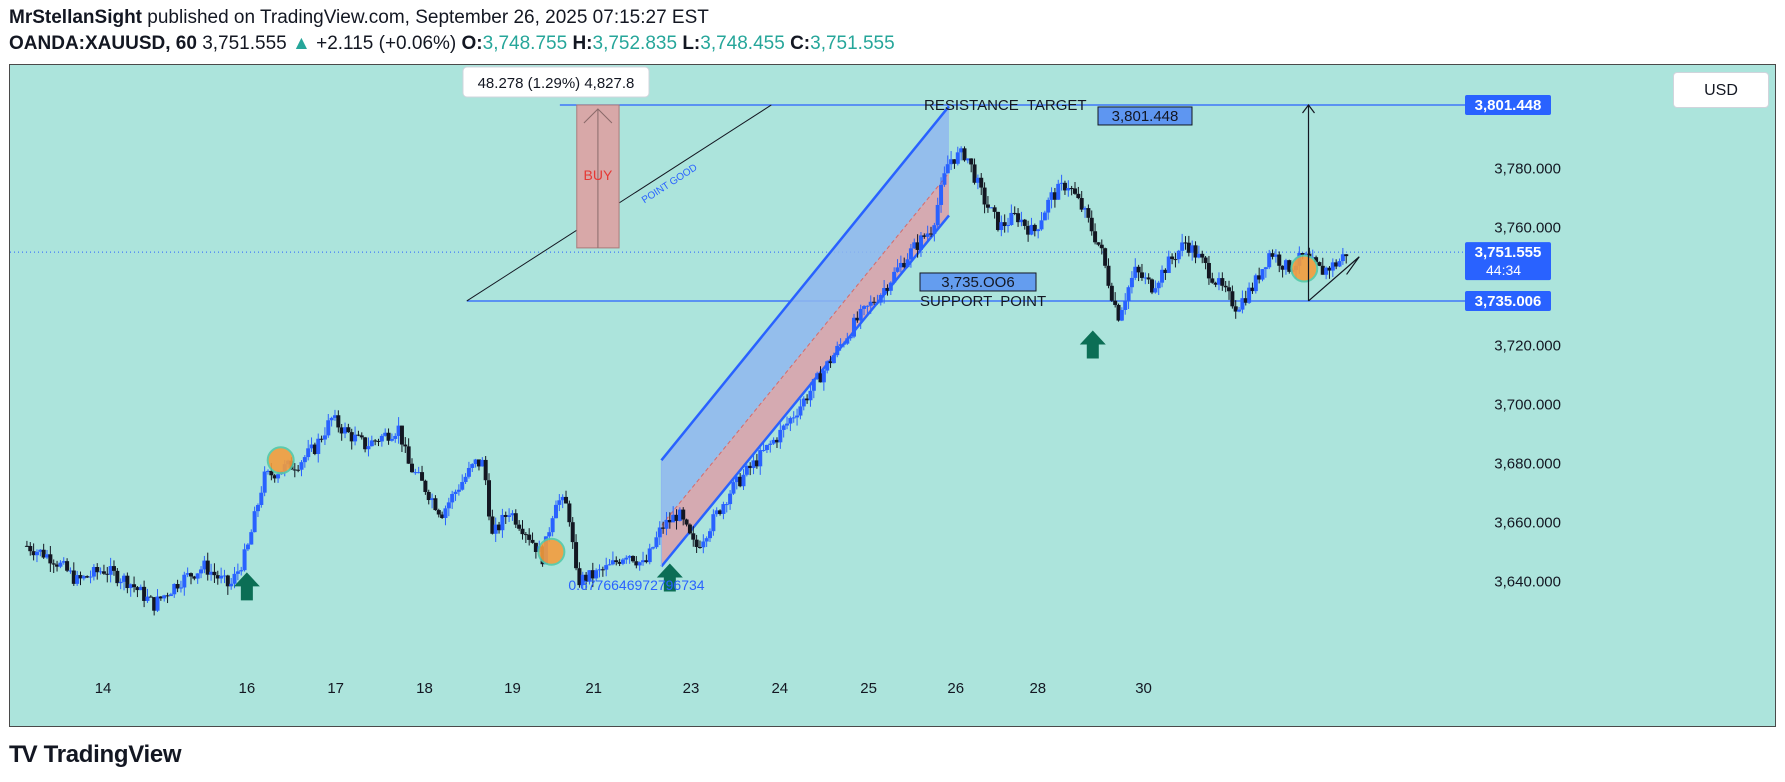 Image resolution: width=1785 pixels, height=782 pixels. I want to click on x-tick-label: 21, so click(593, 688).